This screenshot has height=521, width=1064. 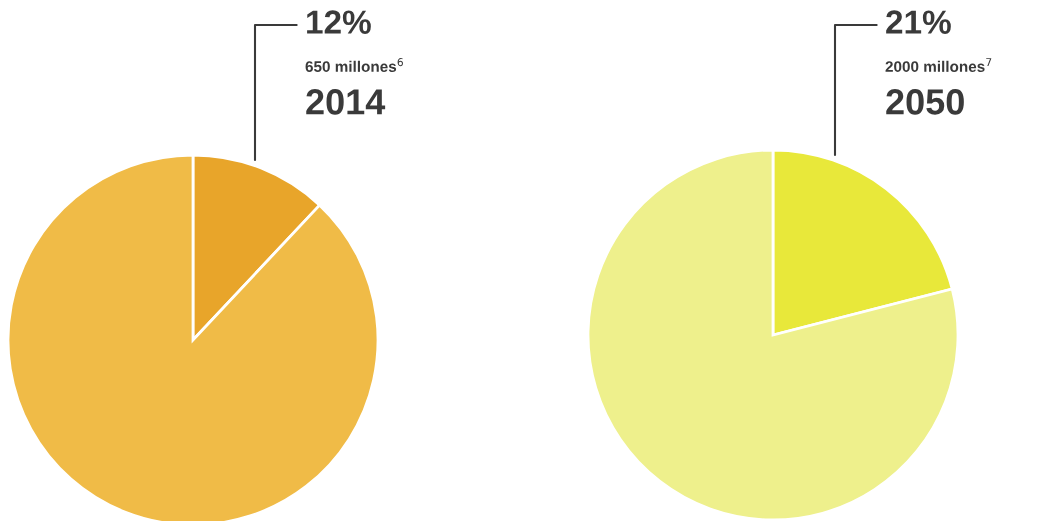 I want to click on text: 21%, so click(x=918, y=22).